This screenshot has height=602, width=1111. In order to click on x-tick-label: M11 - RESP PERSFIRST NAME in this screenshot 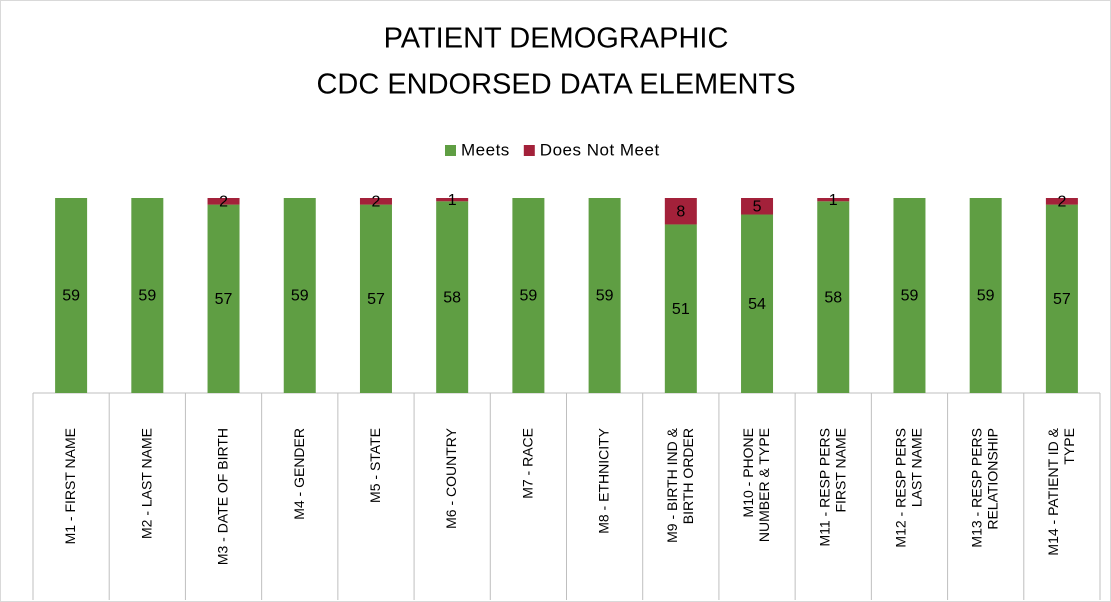, I will do `click(832, 487)`.